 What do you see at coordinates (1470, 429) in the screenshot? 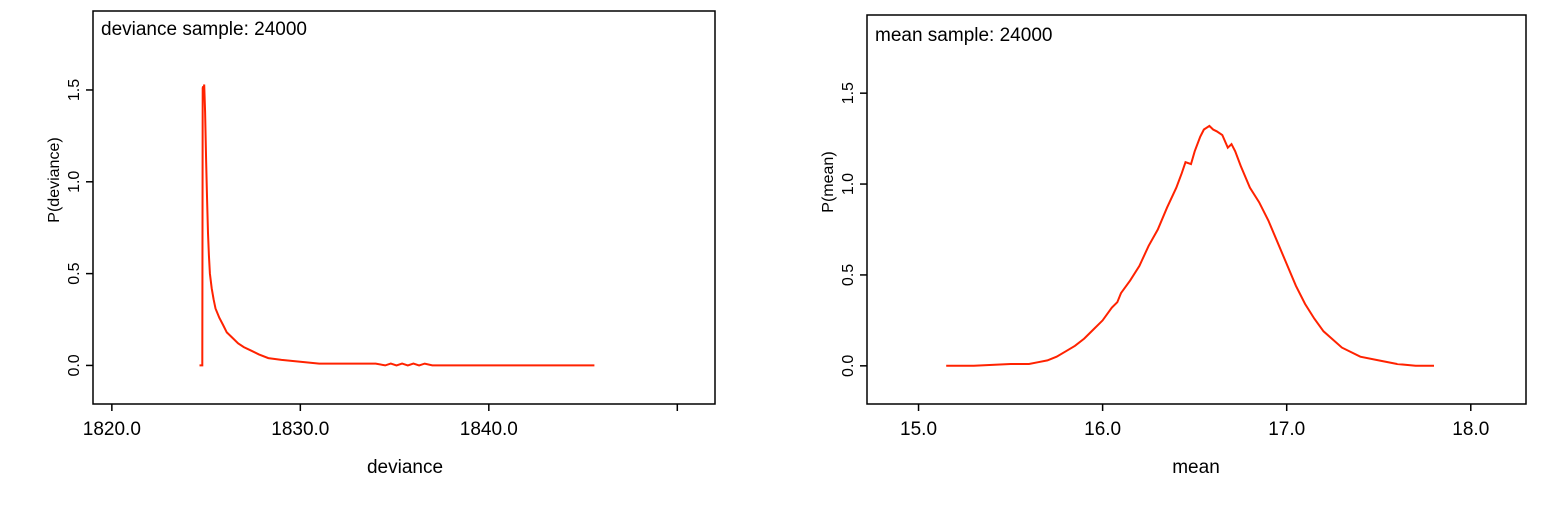
I see `x-tick-label: 18.0` at bounding box center [1470, 429].